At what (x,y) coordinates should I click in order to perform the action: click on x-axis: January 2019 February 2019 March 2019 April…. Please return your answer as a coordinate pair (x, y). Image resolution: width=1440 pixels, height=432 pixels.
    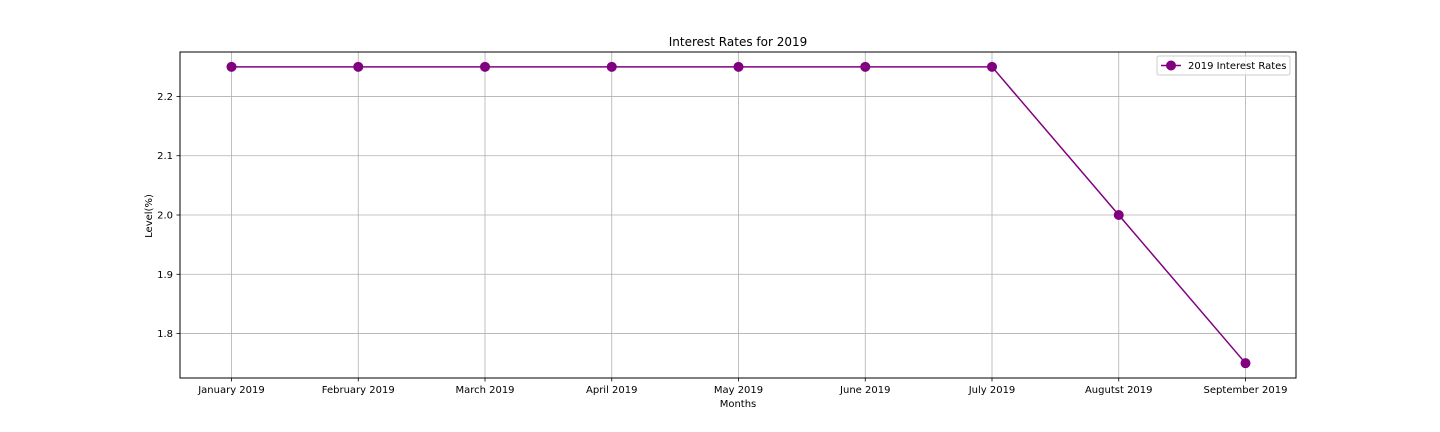
    Looking at the image, I should click on (742, 387).